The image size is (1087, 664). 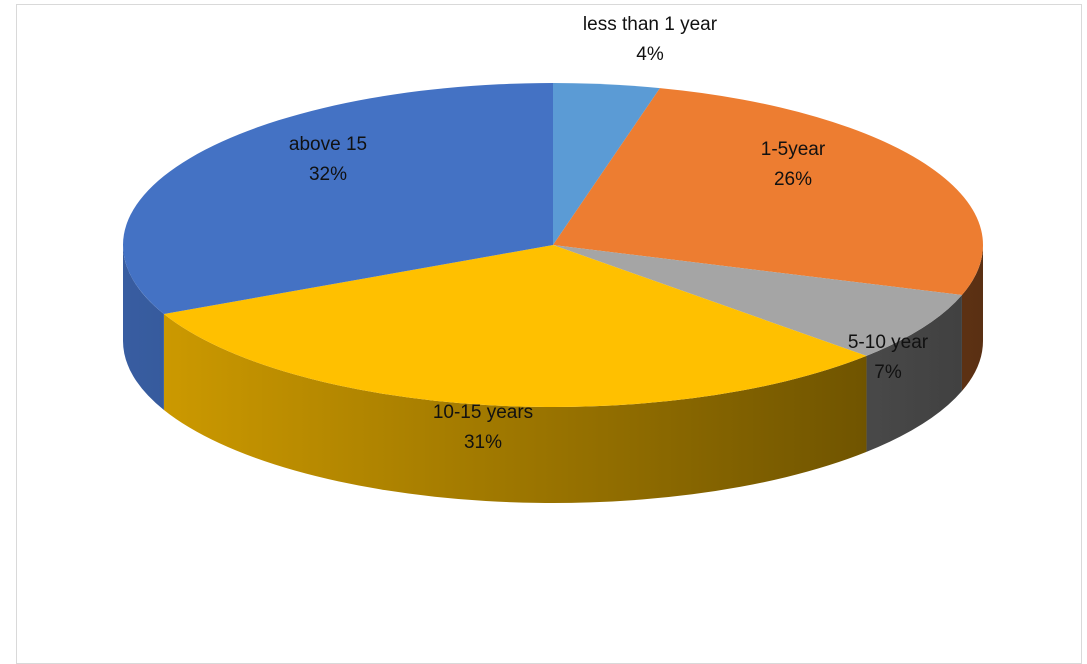 What do you see at coordinates (888, 372) in the screenshot?
I see `data-label-percent: 7%` at bounding box center [888, 372].